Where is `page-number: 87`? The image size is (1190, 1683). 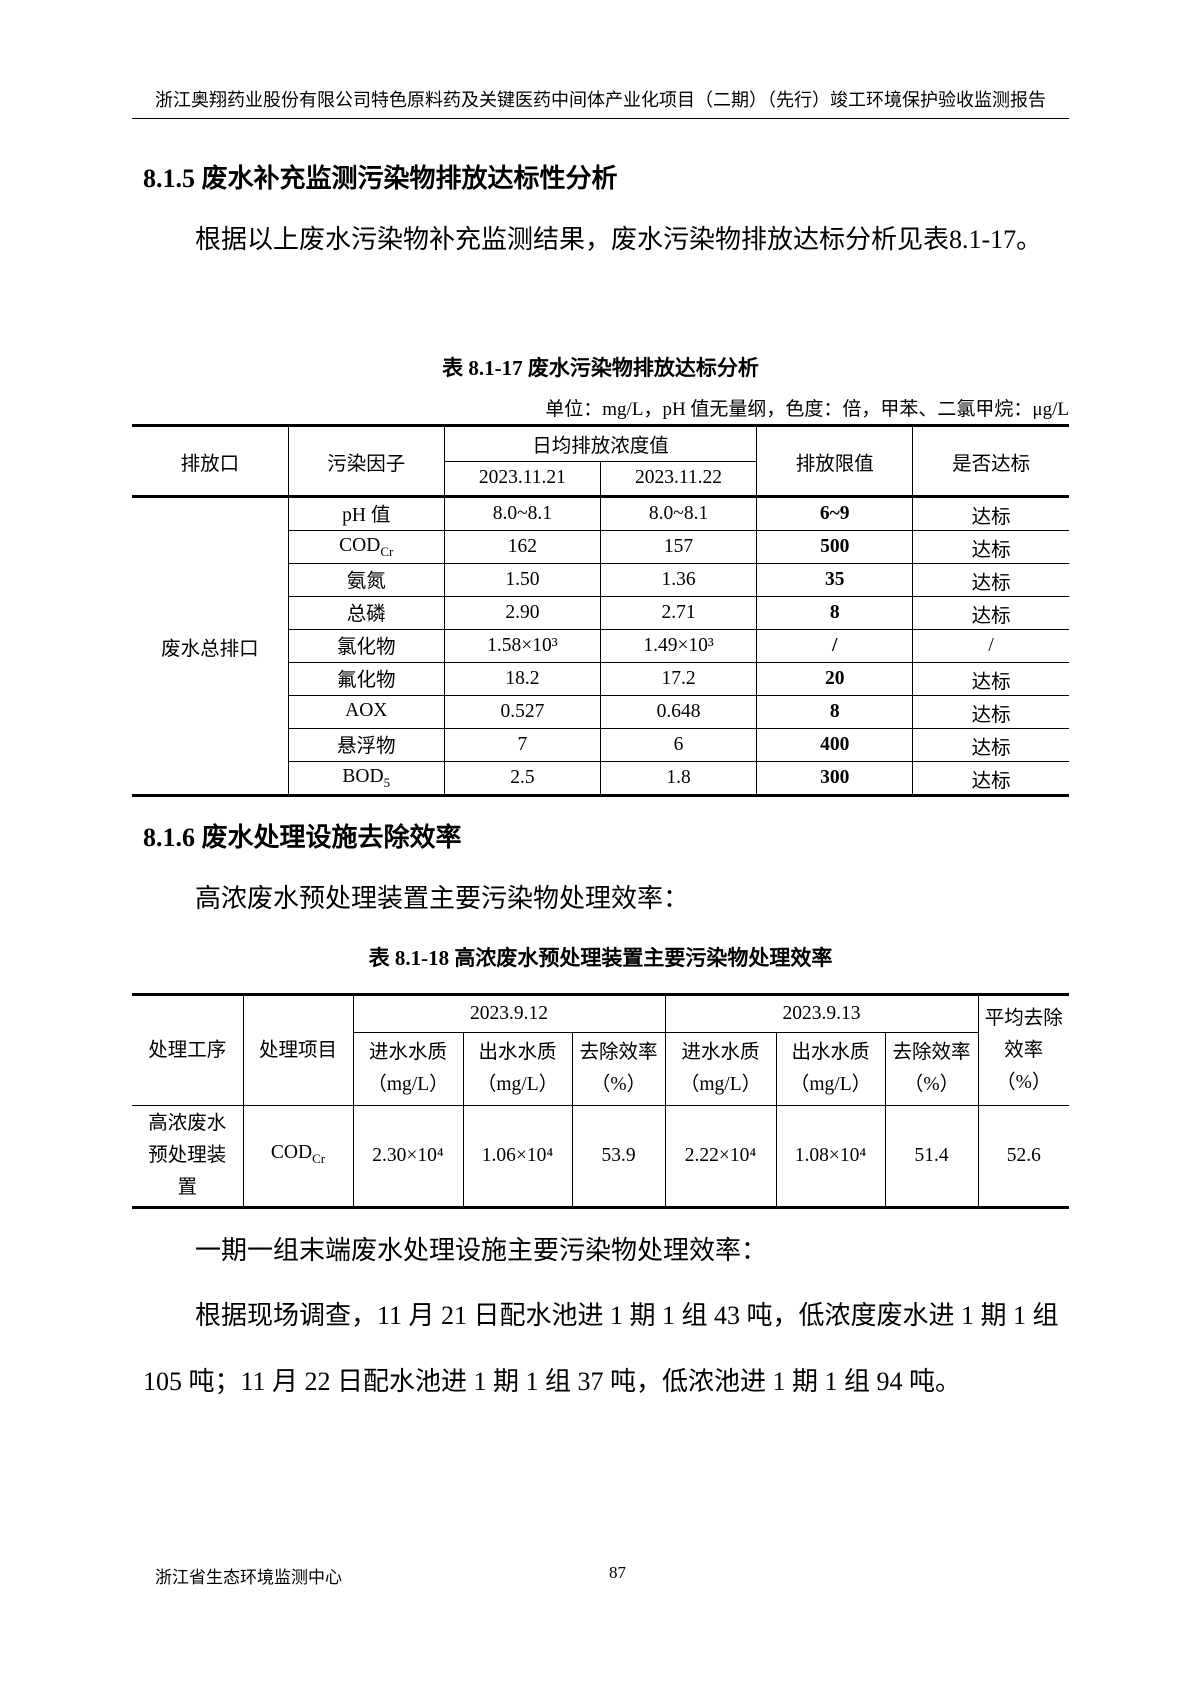 page-number: 87 is located at coordinates (617, 1572).